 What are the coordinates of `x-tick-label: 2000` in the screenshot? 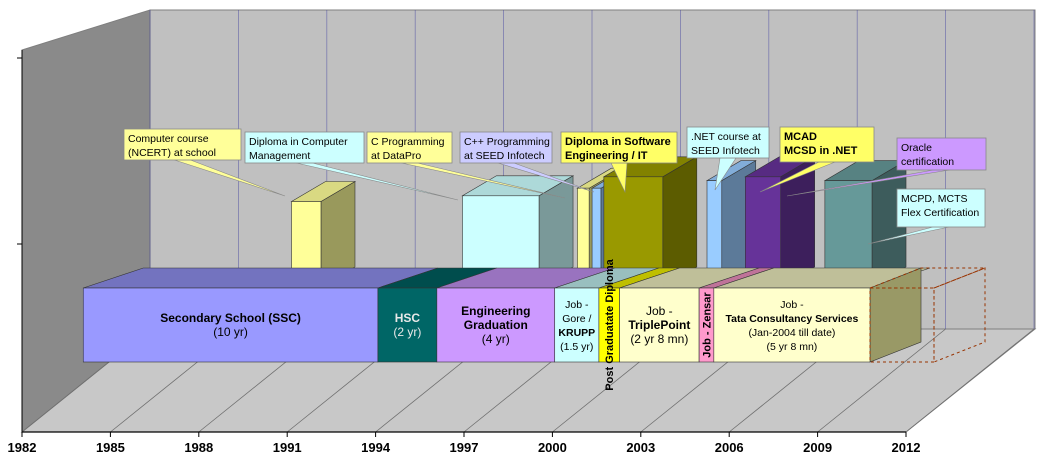 It's located at (552, 447).